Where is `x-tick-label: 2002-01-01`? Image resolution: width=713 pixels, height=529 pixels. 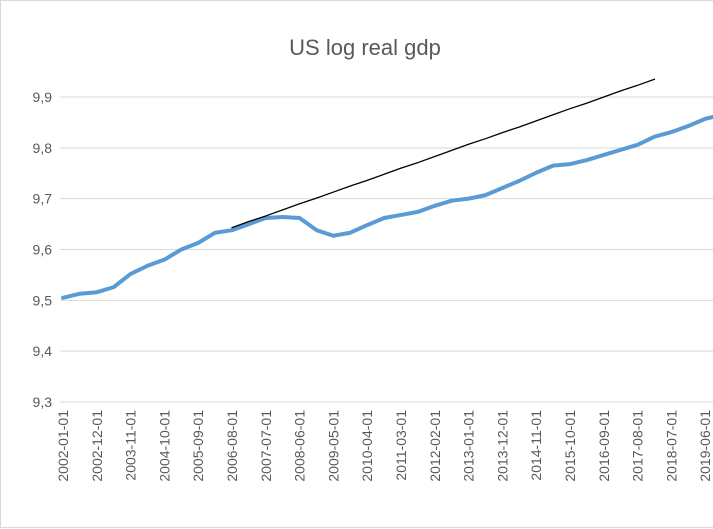
x-tick-label: 2002-01-01 is located at coordinates (63, 446).